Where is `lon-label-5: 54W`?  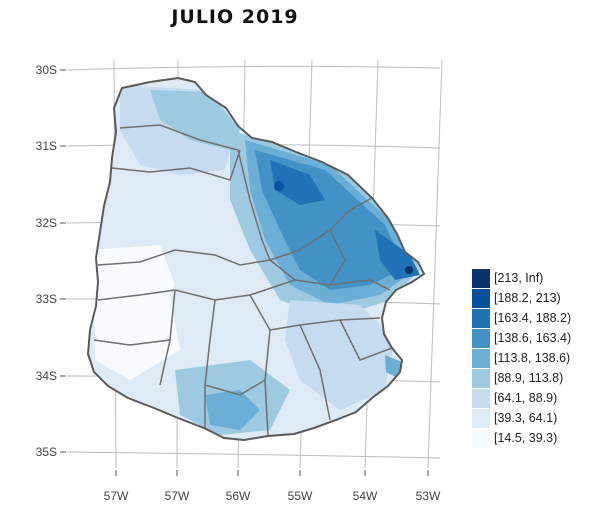 lon-label-5: 54W is located at coordinates (365, 496).